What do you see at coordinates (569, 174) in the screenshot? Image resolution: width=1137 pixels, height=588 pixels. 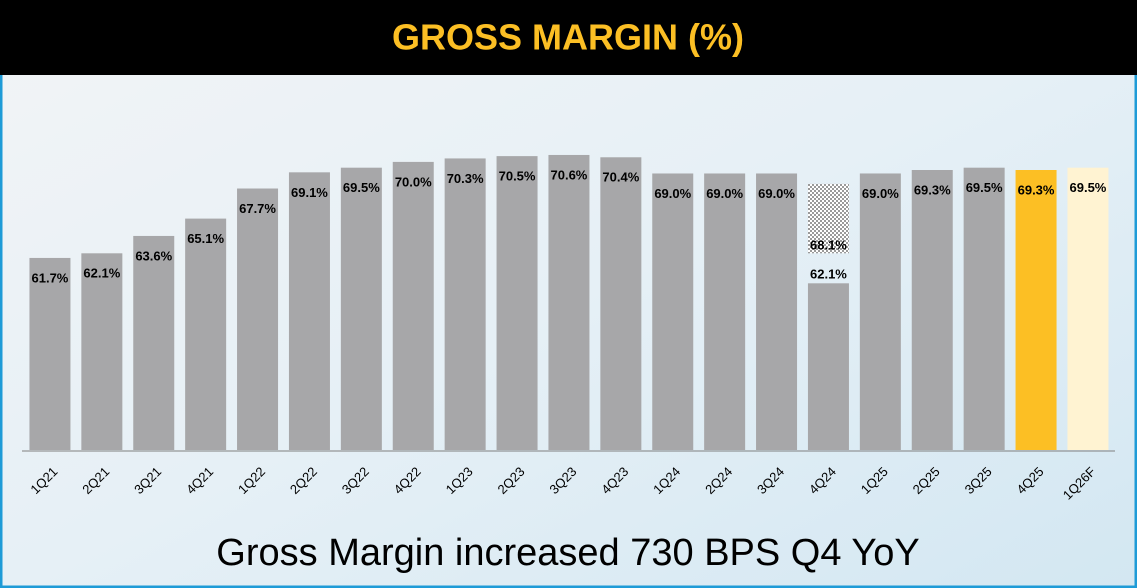 I see `value-label: 70.6%` at bounding box center [569, 174].